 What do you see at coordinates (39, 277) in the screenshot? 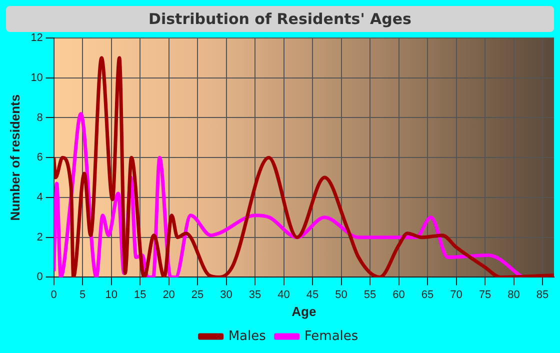
I see `y-tick-label: 0` at bounding box center [39, 277].